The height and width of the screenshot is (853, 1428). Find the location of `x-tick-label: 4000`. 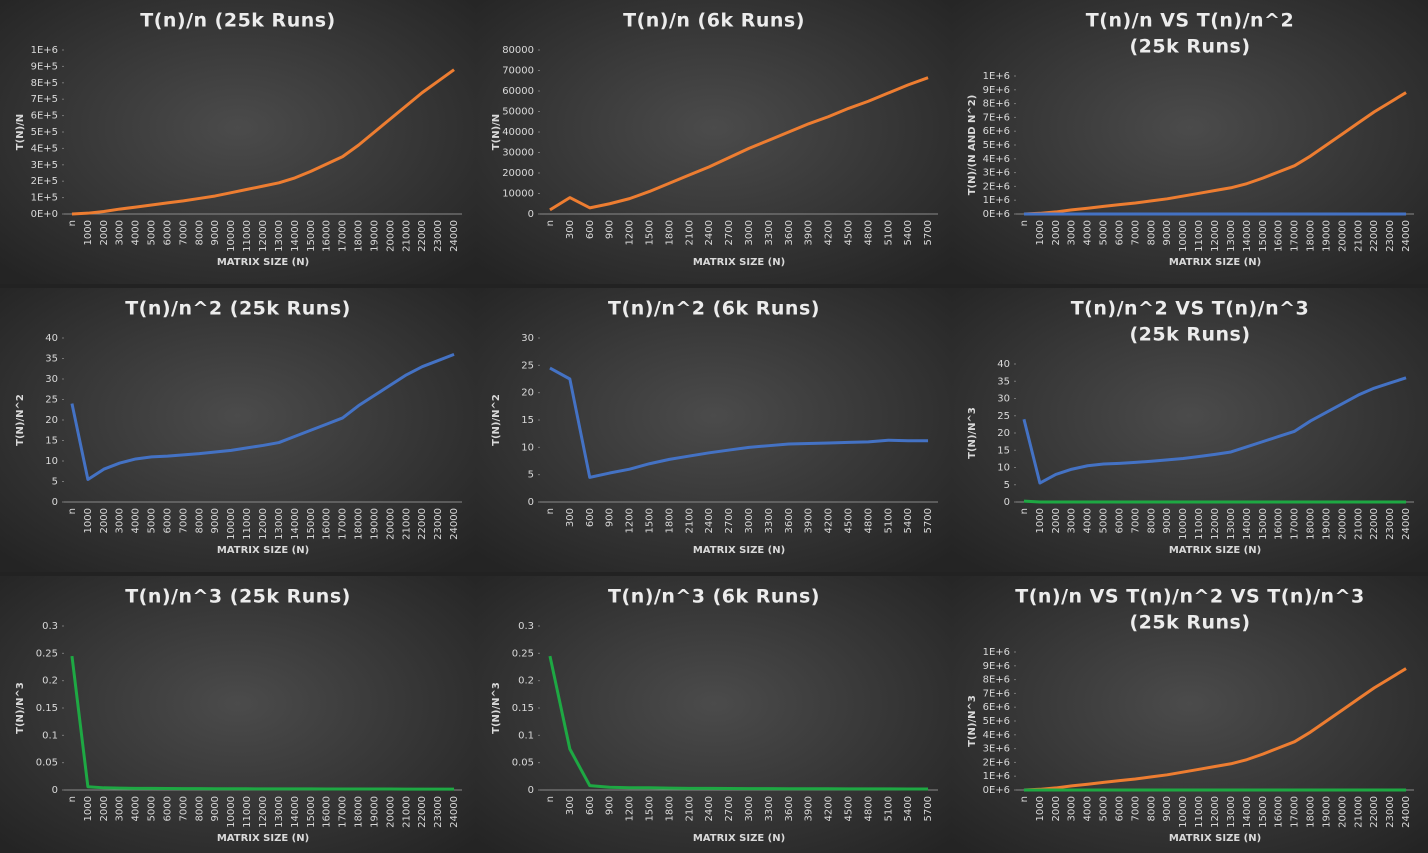

x-tick-label: 4000 is located at coordinates (136, 808).